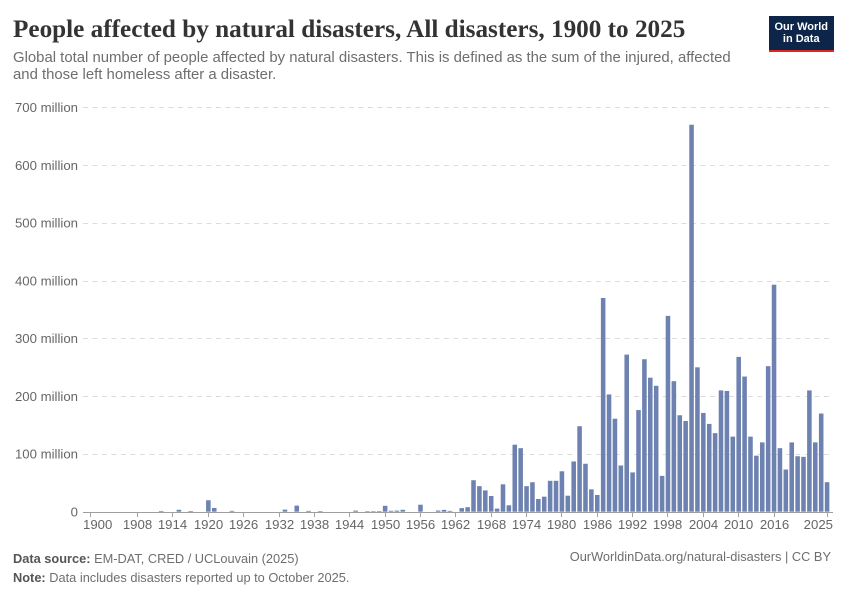  Describe the element at coordinates (314, 524) in the screenshot. I see `svg-text: 1938` at that location.